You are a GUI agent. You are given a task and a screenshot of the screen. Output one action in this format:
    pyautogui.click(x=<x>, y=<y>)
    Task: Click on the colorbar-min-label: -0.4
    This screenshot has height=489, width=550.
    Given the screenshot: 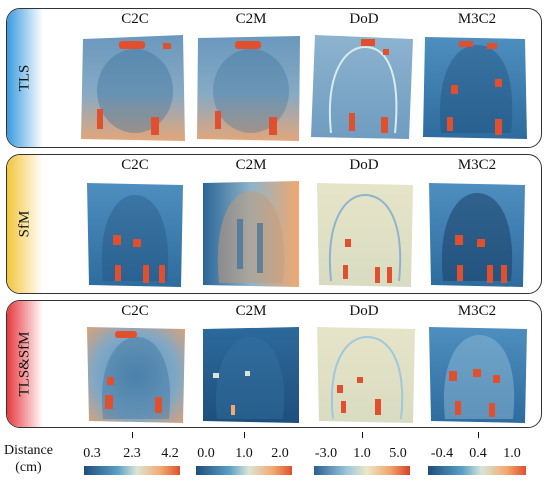 What is the action you would take?
    pyautogui.click(x=442, y=453)
    